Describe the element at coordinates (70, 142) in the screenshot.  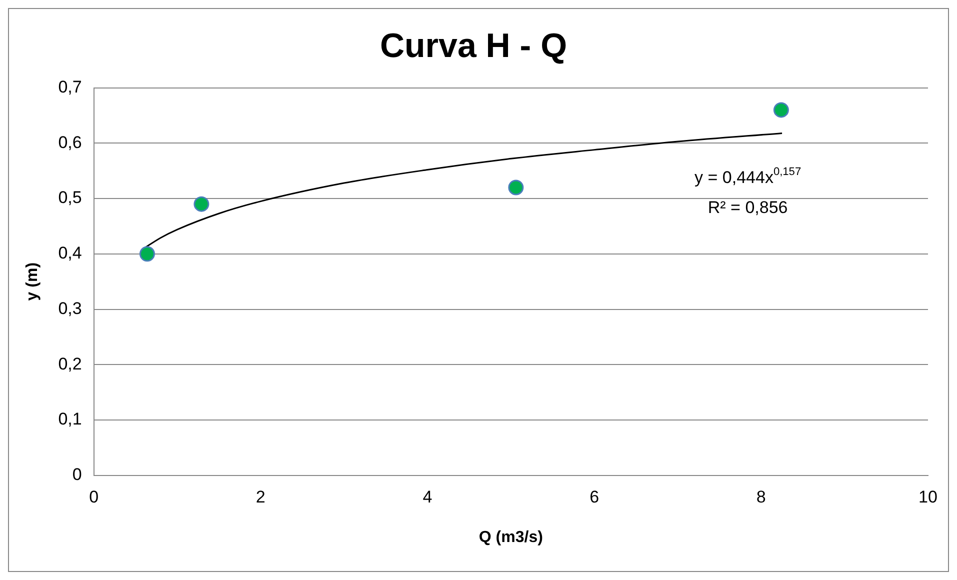
I see `y-tick-label: 0,6` at that location.